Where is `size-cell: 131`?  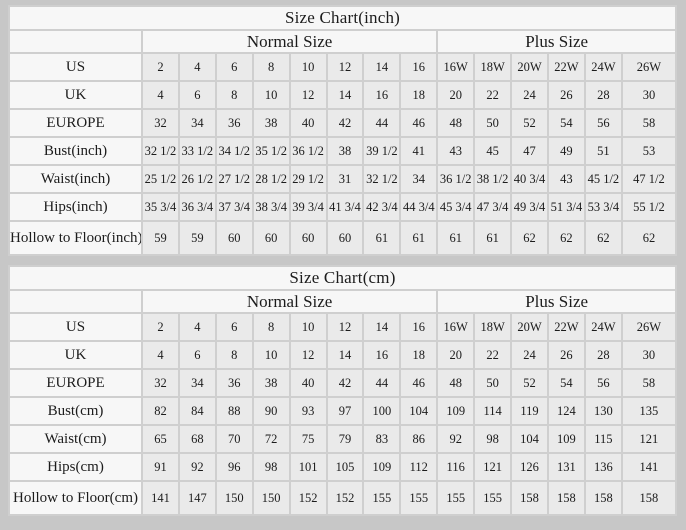 size-cell: 131 is located at coordinates (566, 467).